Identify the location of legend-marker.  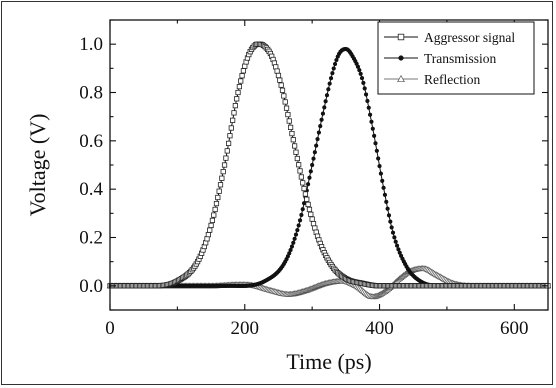
(401, 37).